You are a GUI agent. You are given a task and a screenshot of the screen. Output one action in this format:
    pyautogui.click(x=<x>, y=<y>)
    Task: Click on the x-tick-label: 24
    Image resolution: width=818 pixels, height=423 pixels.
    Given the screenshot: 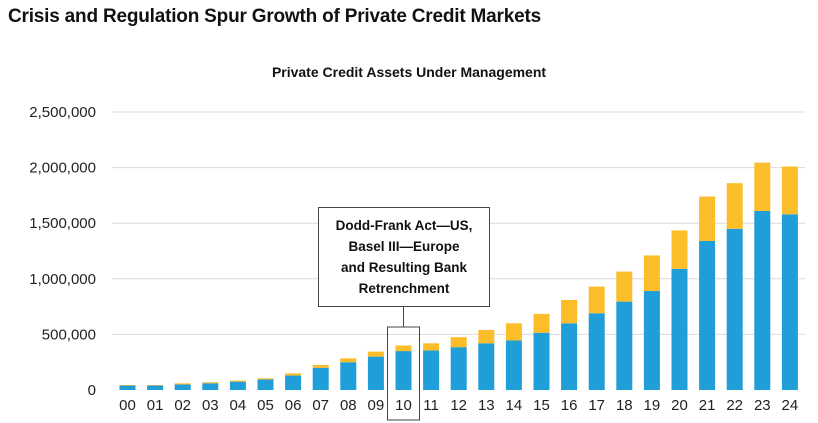 What is the action you would take?
    pyautogui.click(x=790, y=405)
    